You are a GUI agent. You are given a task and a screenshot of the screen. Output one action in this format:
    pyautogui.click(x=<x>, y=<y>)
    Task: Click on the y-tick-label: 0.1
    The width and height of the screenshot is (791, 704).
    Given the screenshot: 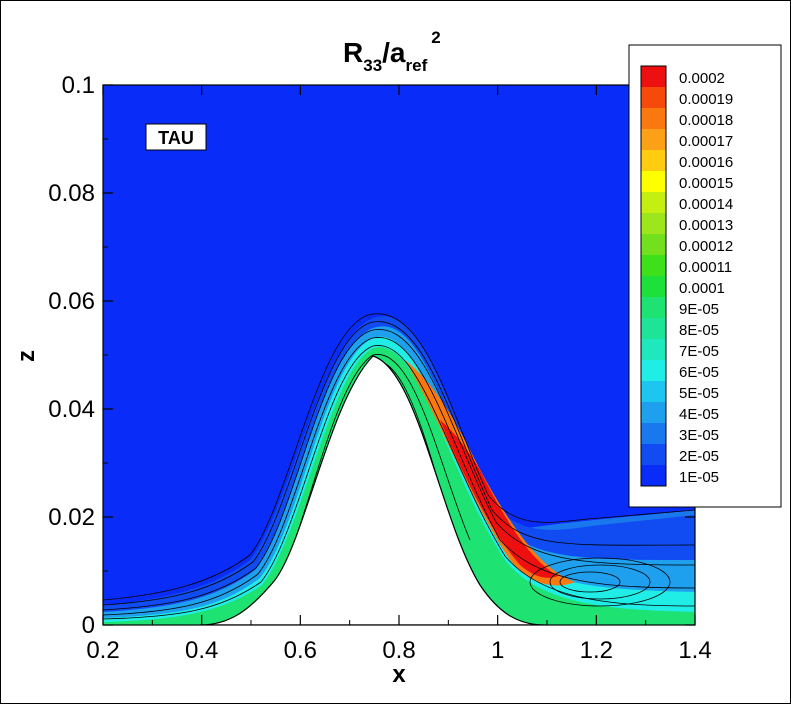 What is the action you would take?
    pyautogui.click(x=78, y=85)
    